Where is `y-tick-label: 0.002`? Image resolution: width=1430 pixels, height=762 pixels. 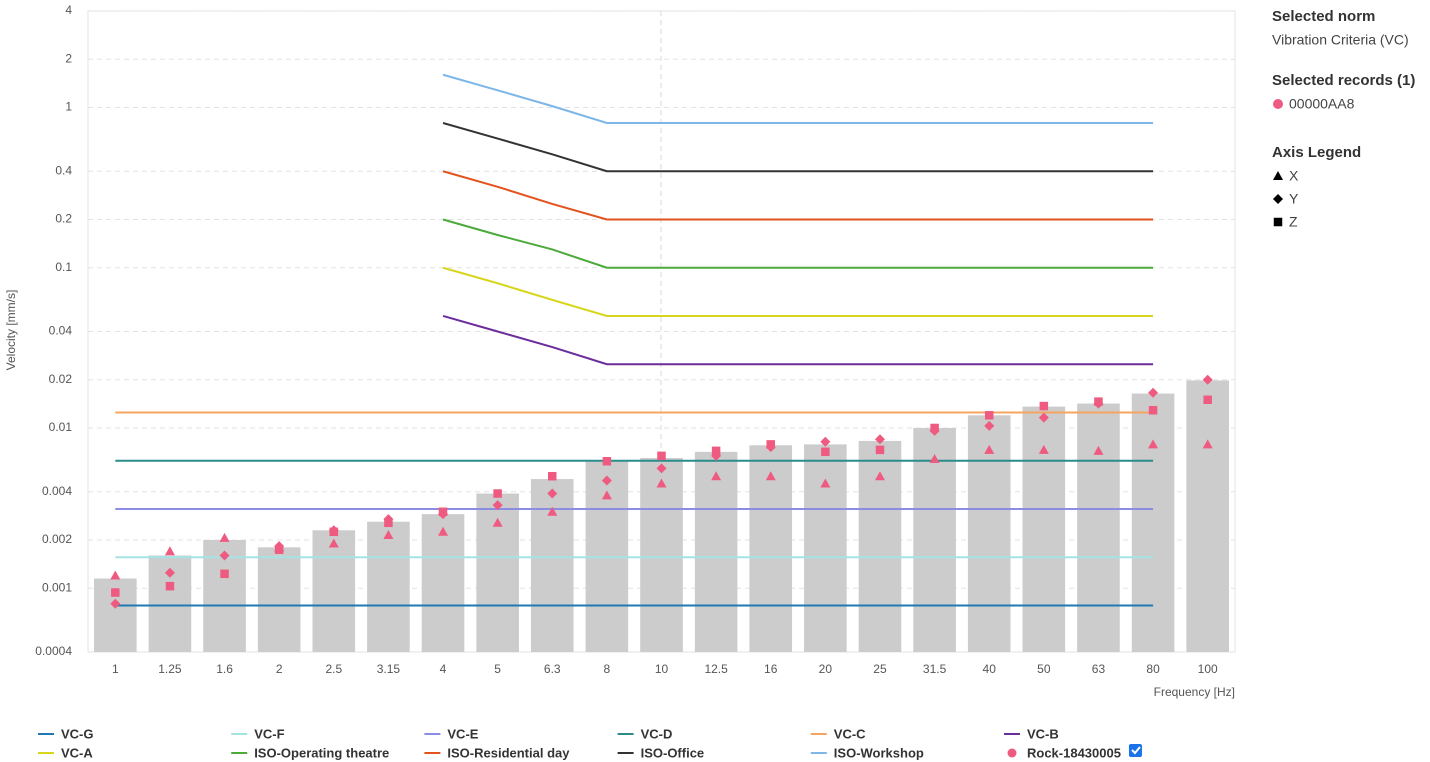 y-tick-label: 0.002 is located at coordinates (57, 539).